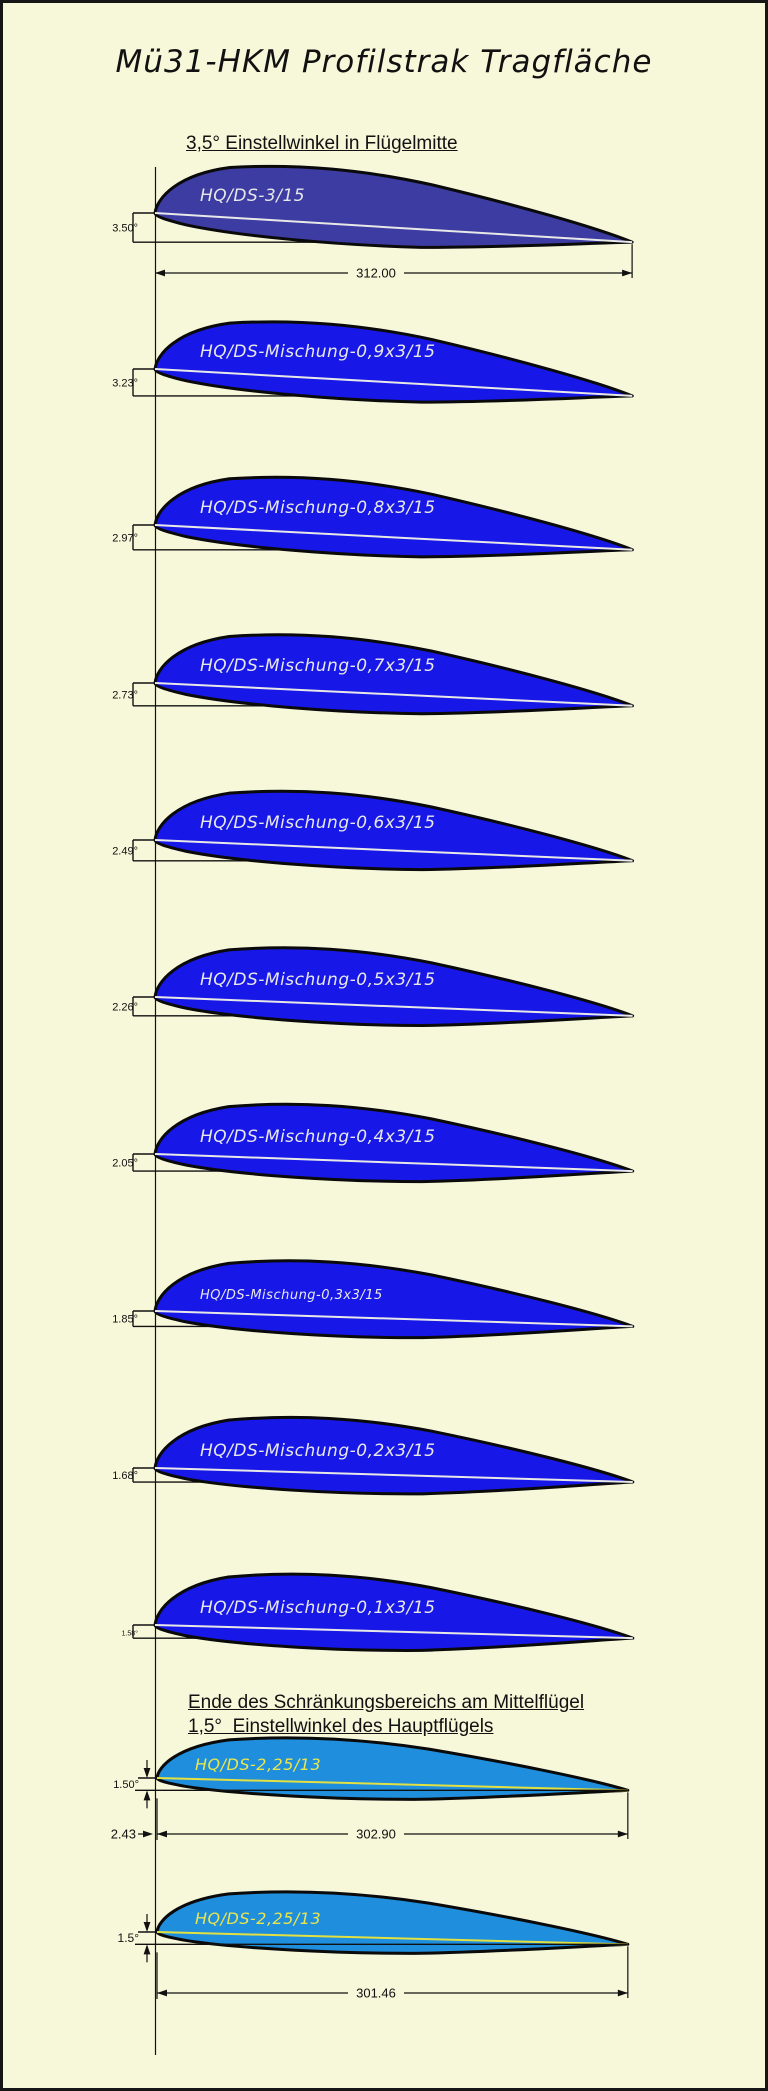 Image resolution: width=768 pixels, height=2091 pixels. I want to click on profile-name-label: HQ/DS-Mischung-0,9x3/15, so click(318, 352).